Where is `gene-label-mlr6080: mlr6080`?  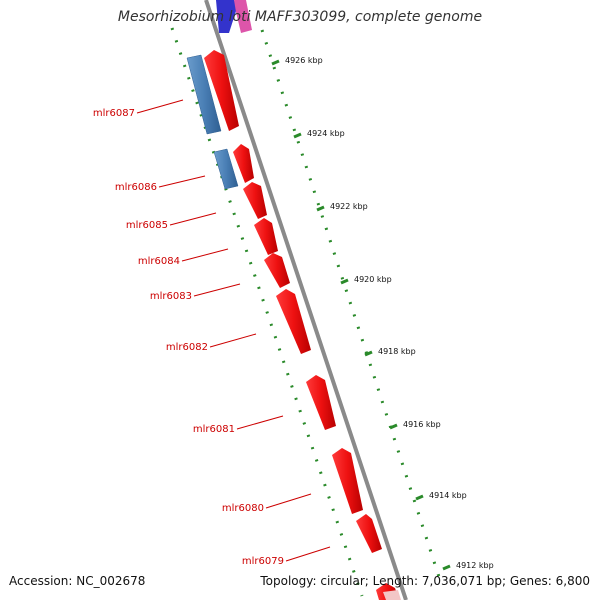 gene-label-mlr6080: mlr6080 is located at coordinates (243, 508).